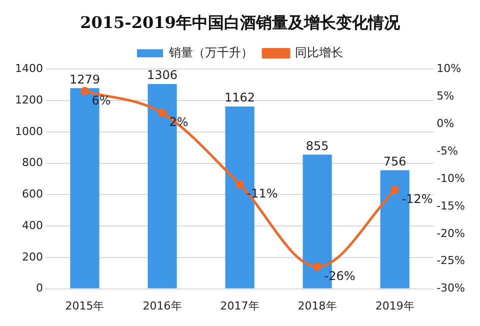  What do you see at coordinates (210, 52) in the screenshot?
I see `legend-label: 销量（万千升）` at bounding box center [210, 52].